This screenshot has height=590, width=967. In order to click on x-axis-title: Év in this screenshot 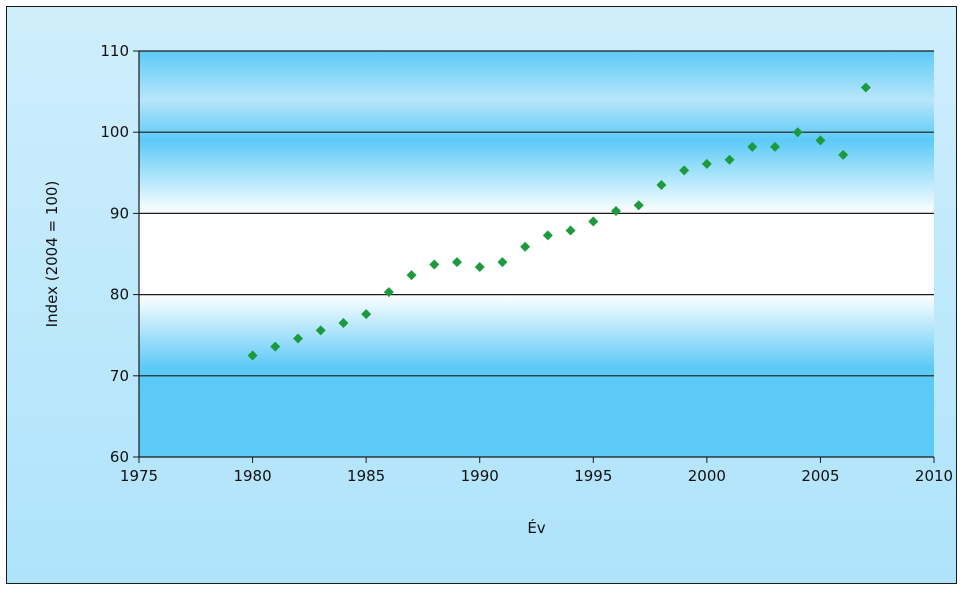, I will do `click(536, 527)`.